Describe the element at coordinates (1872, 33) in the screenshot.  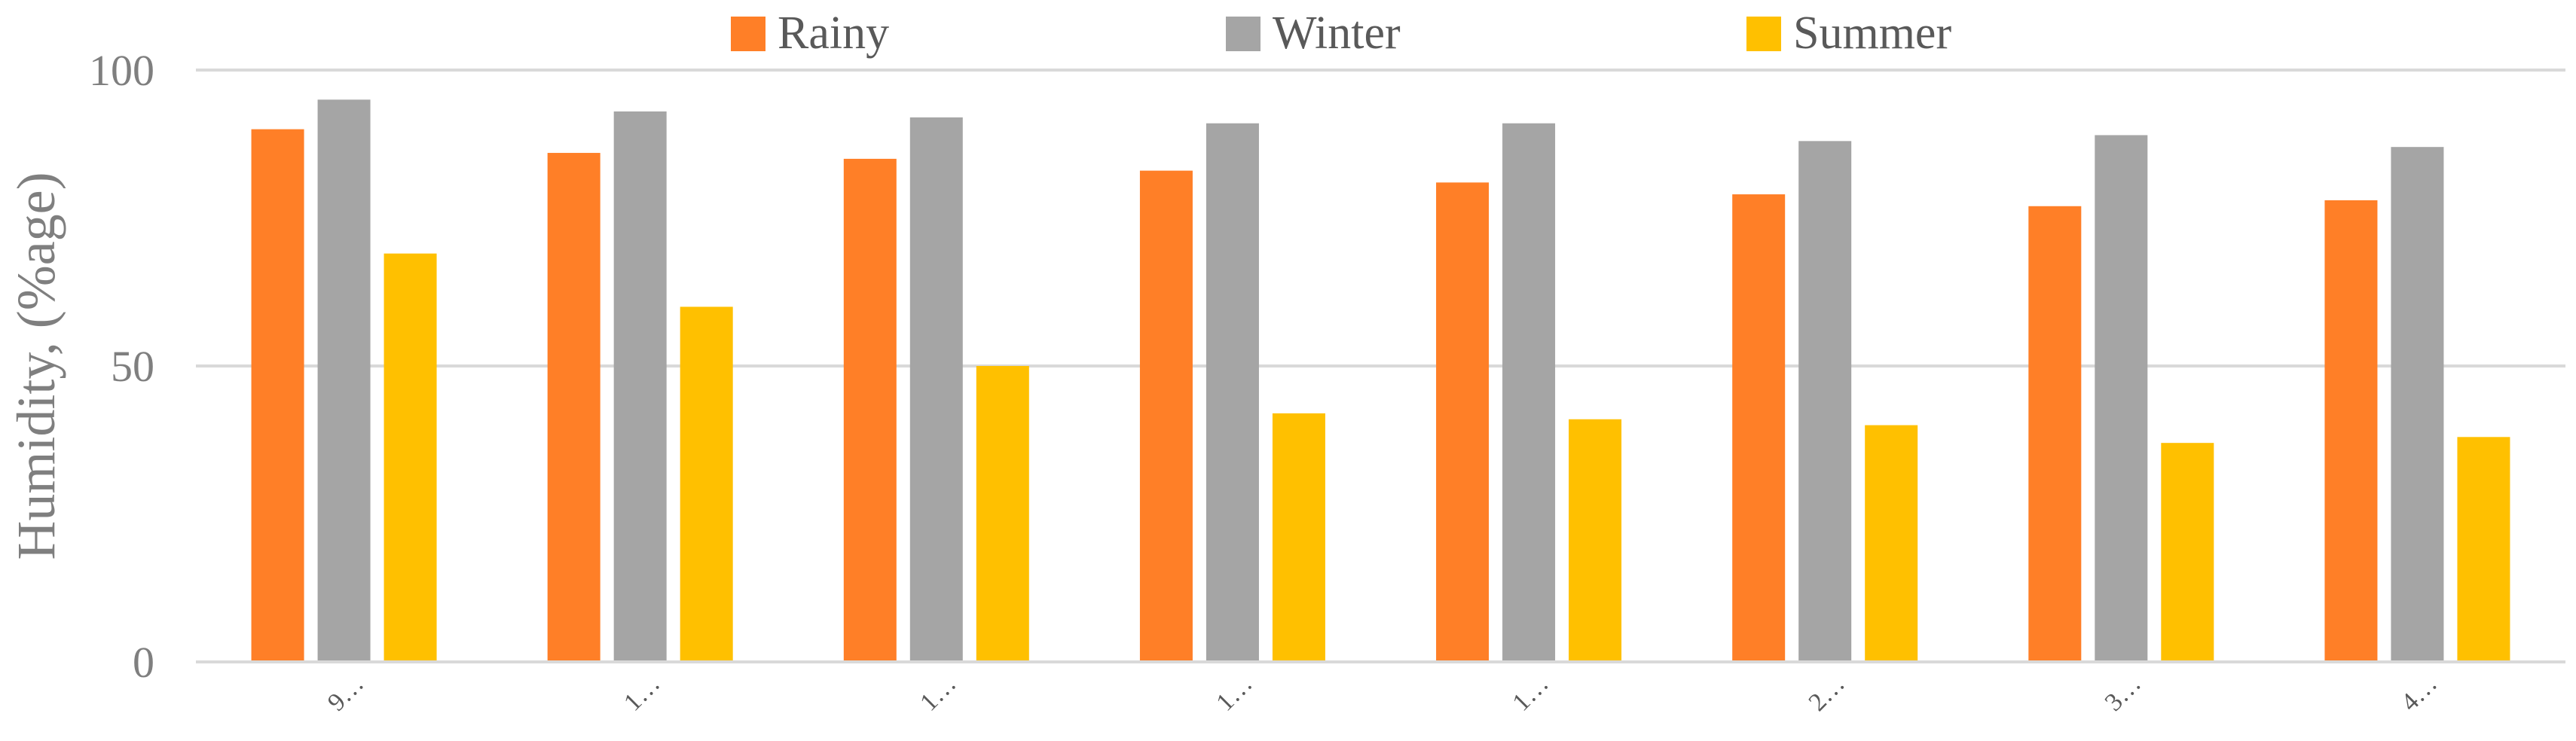
I see `legend-label-summer: Summer` at that location.